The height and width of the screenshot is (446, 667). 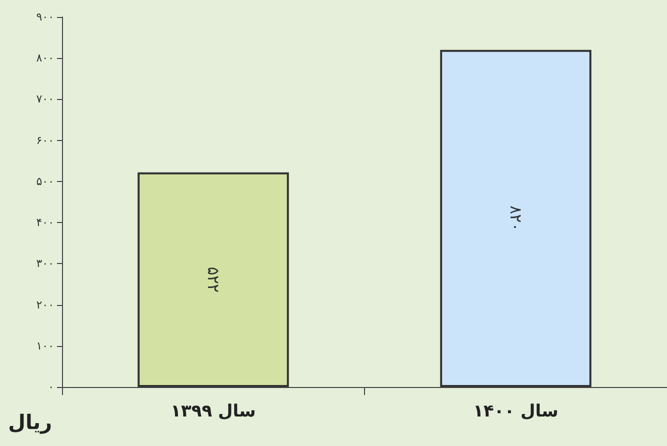 I want to click on data-label: ۸۲۰, so click(x=516, y=219).